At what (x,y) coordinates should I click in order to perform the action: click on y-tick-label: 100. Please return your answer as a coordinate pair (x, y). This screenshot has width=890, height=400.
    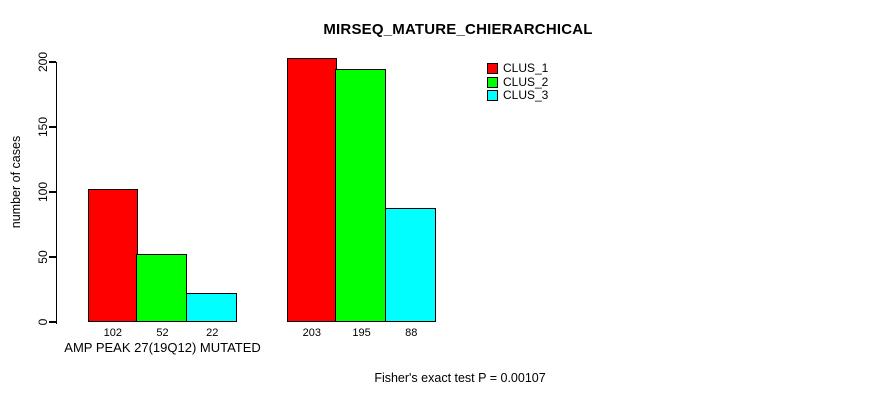
    Looking at the image, I should click on (43, 192).